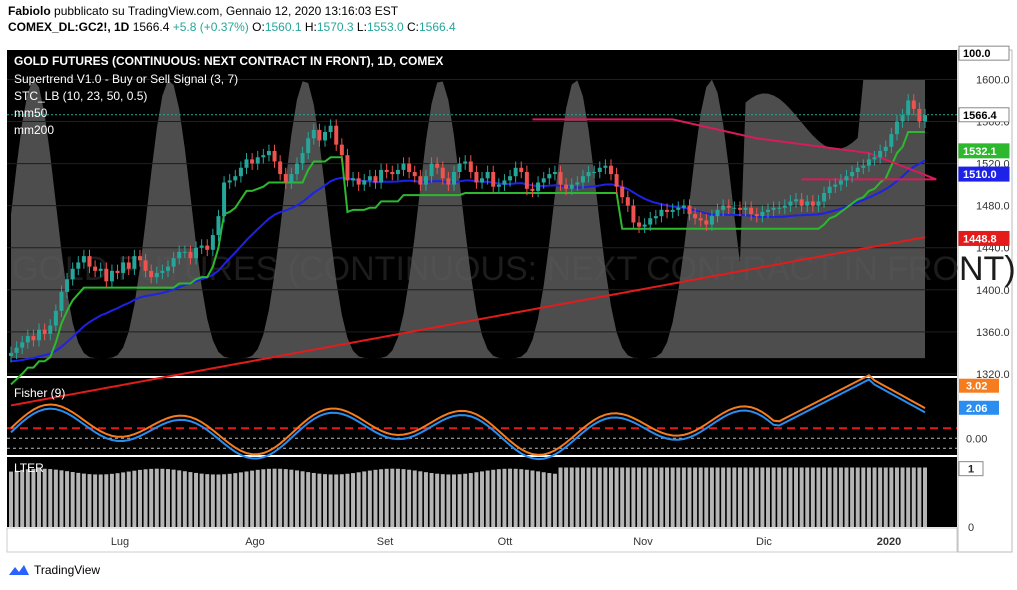 Image resolution: width=1017 pixels, height=590 pixels. I want to click on time-tick-label: Lug, so click(120, 542).